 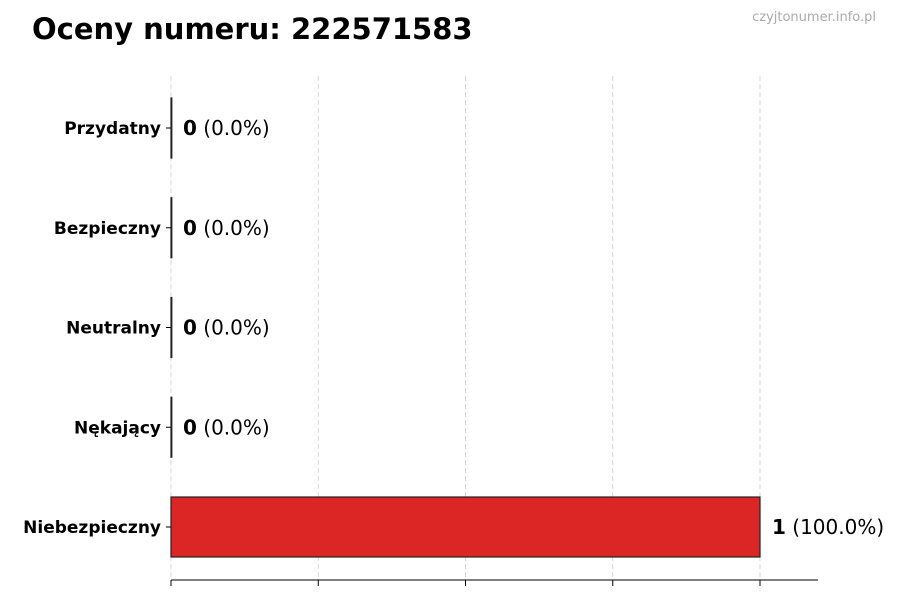 What do you see at coordinates (779, 527) in the screenshot?
I see `data-label-count: 1` at bounding box center [779, 527].